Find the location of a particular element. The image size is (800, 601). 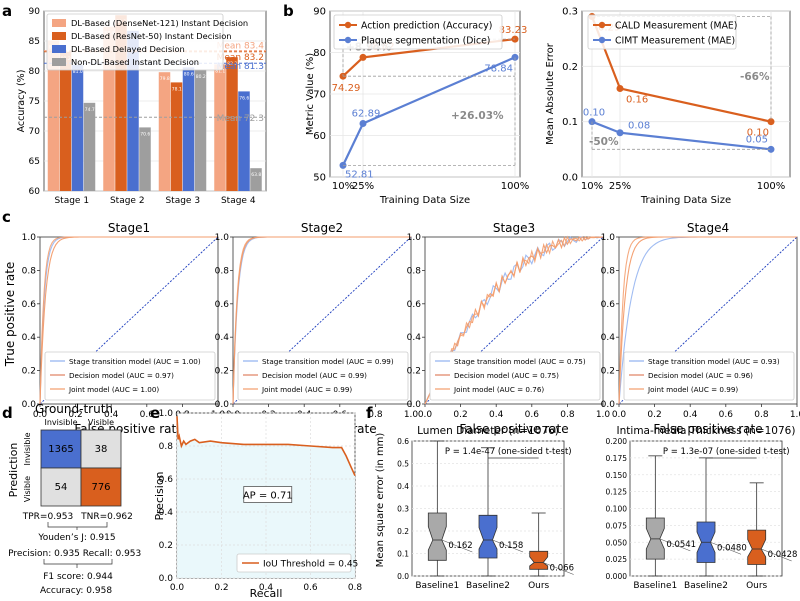

ytick-label: 70 is located at coordinates (319, 95).